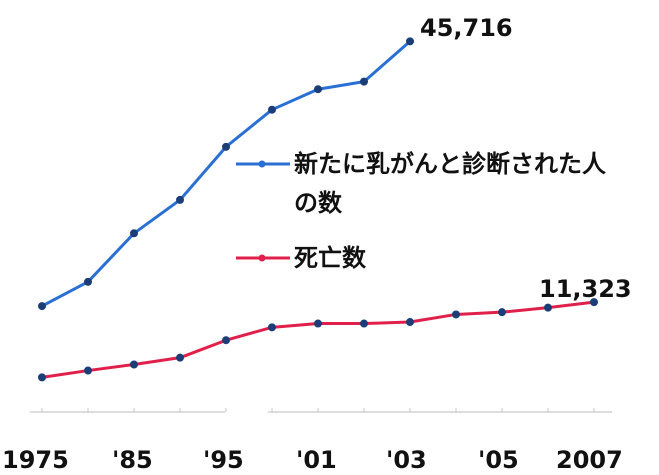 The width and height of the screenshot is (659, 475). I want to click on legend-item-new-cases: 新たに乳がんと診断された人 の数, so click(421, 183).